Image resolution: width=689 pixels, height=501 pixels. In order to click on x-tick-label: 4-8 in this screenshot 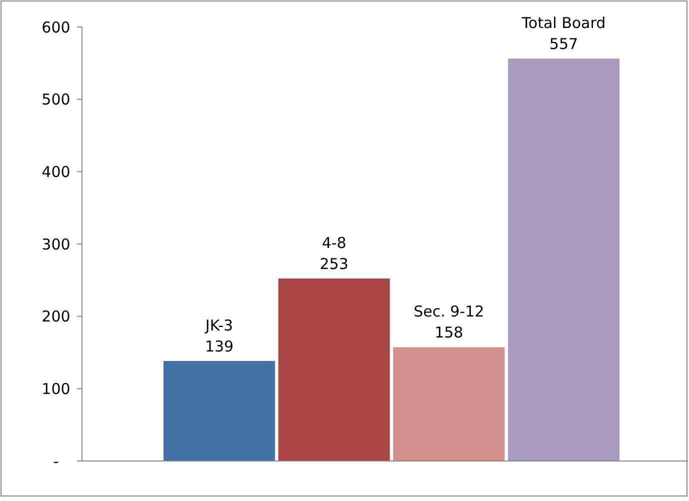, I will do `click(334, 243)`.